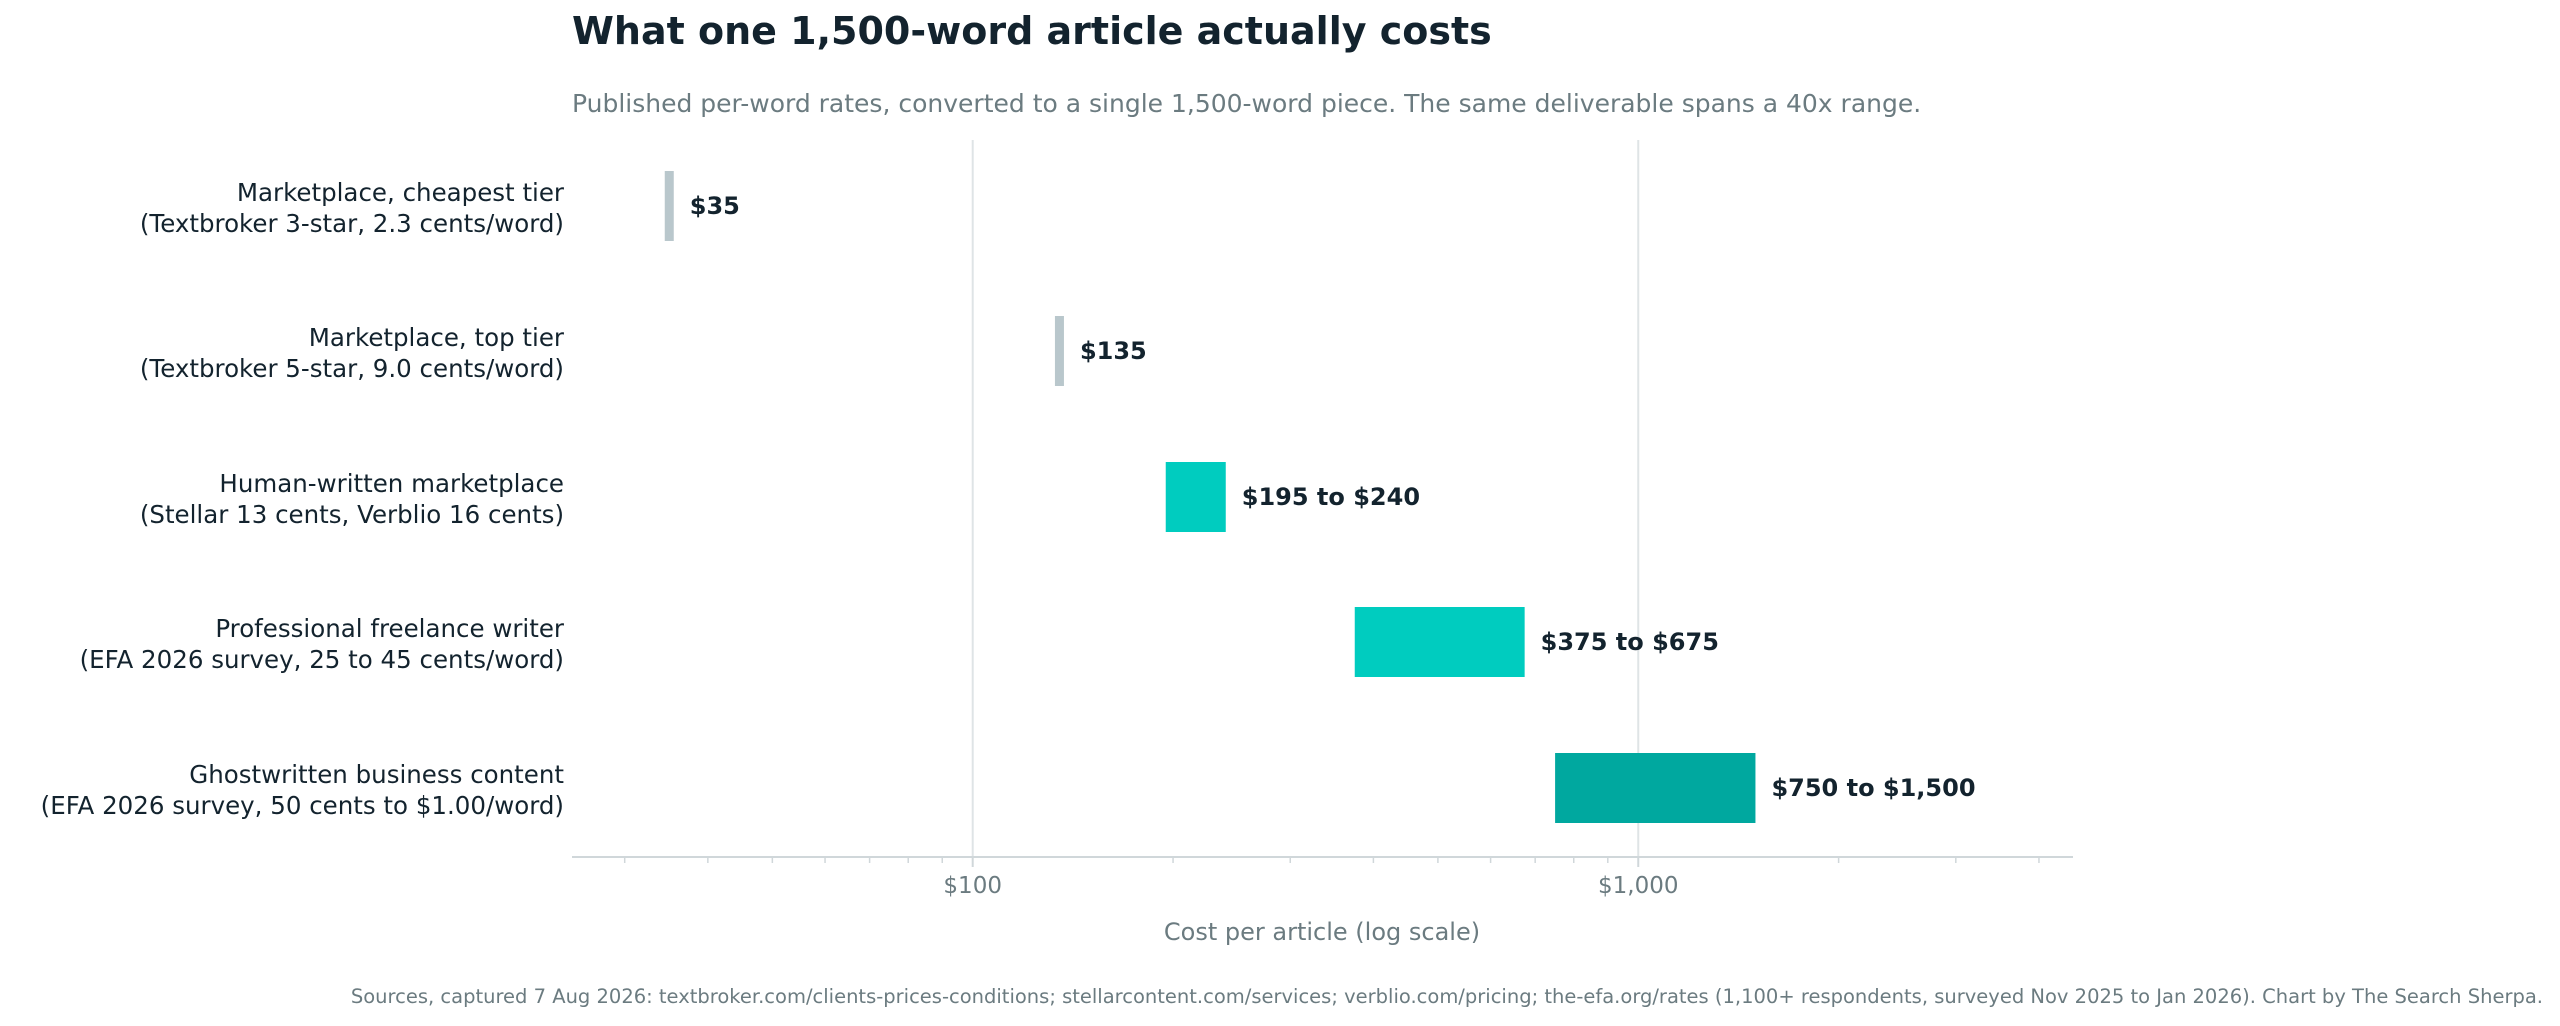  What do you see at coordinates (390, 628) in the screenshot?
I see `category-label-line1: Professional freelance writer` at bounding box center [390, 628].